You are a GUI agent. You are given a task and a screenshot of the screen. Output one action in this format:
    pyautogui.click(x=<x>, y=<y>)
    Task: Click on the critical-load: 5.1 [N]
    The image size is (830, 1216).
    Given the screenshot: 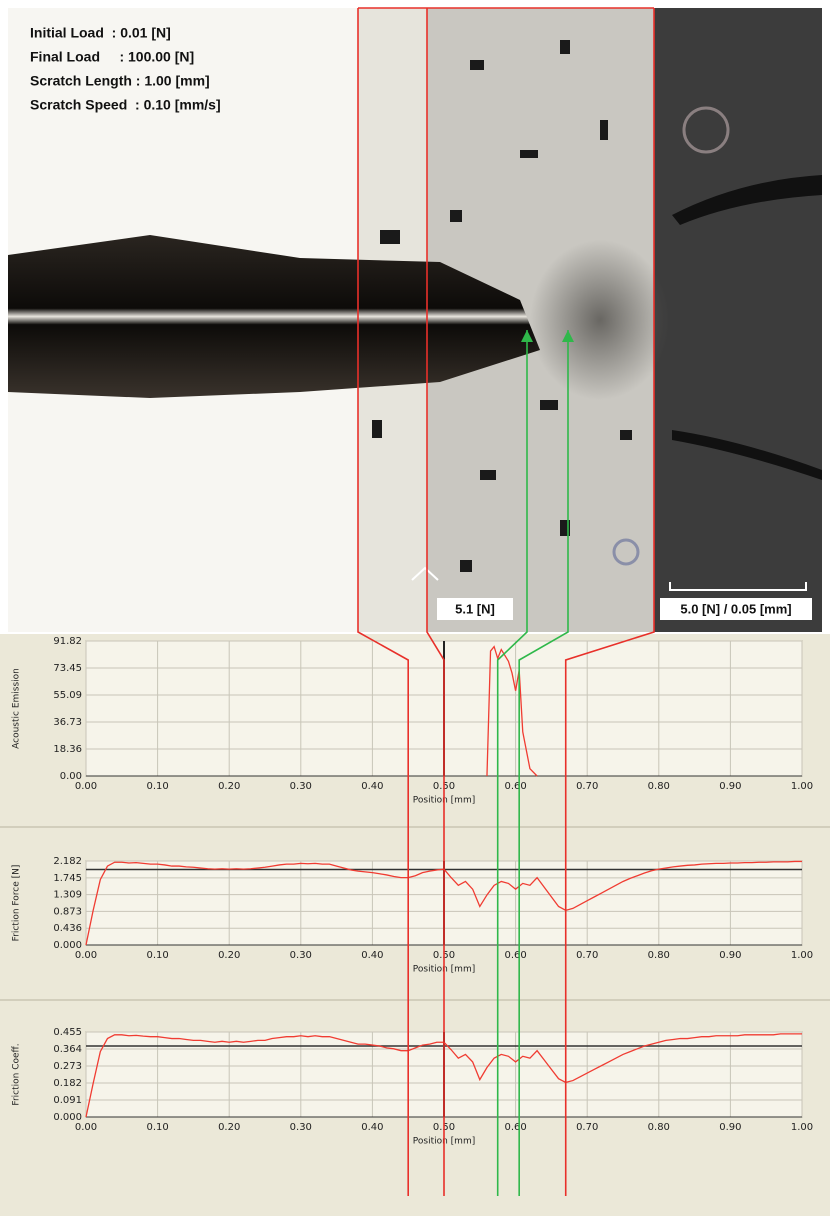 What is the action you would take?
    pyautogui.click(x=475, y=608)
    